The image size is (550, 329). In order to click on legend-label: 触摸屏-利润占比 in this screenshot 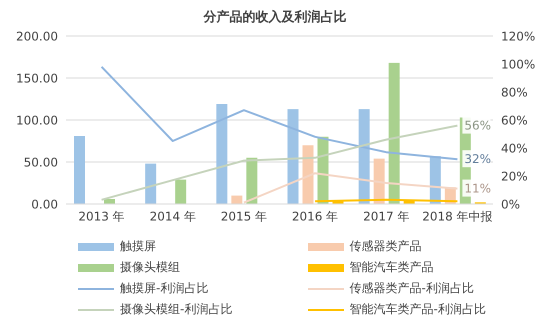, I will do `click(164, 288)`.